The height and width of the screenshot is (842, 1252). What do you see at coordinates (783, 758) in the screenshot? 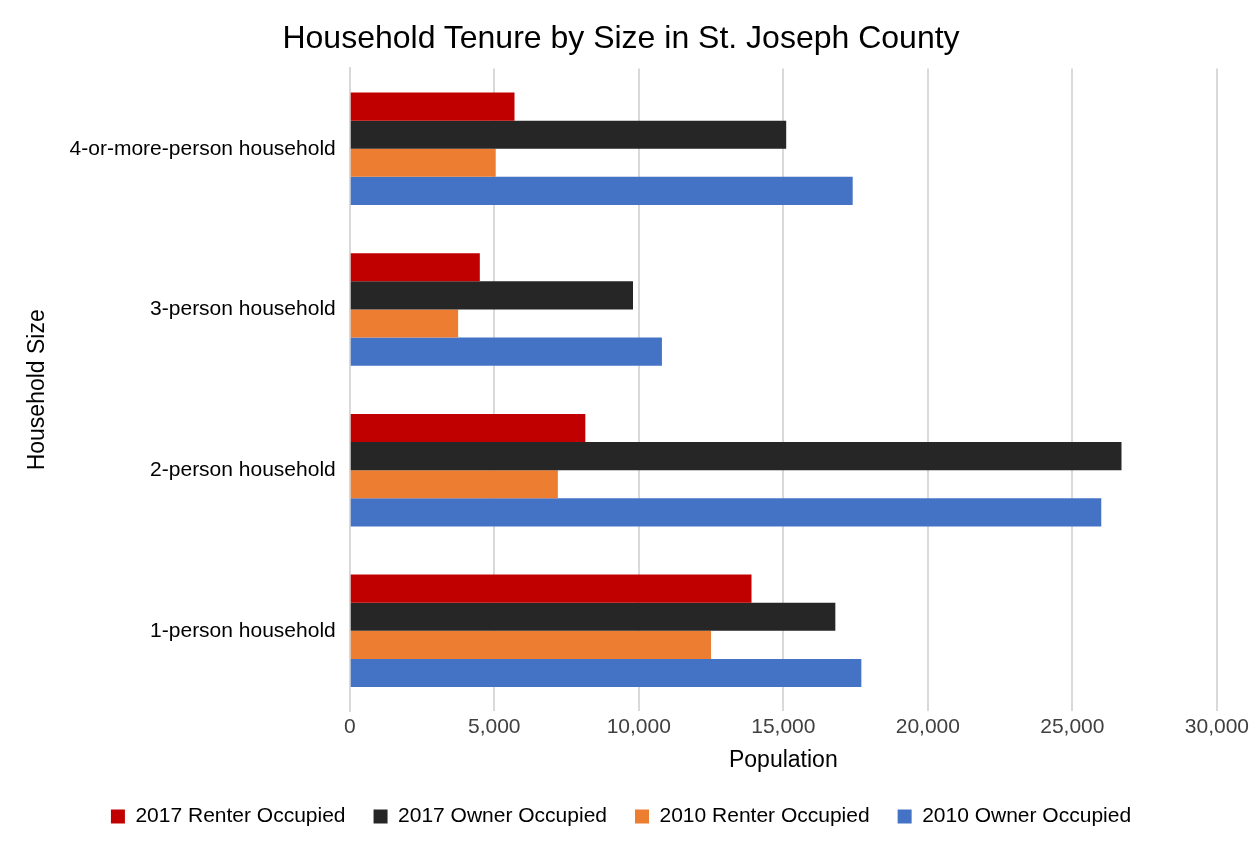
I see `x-axis-title: Population` at bounding box center [783, 758].